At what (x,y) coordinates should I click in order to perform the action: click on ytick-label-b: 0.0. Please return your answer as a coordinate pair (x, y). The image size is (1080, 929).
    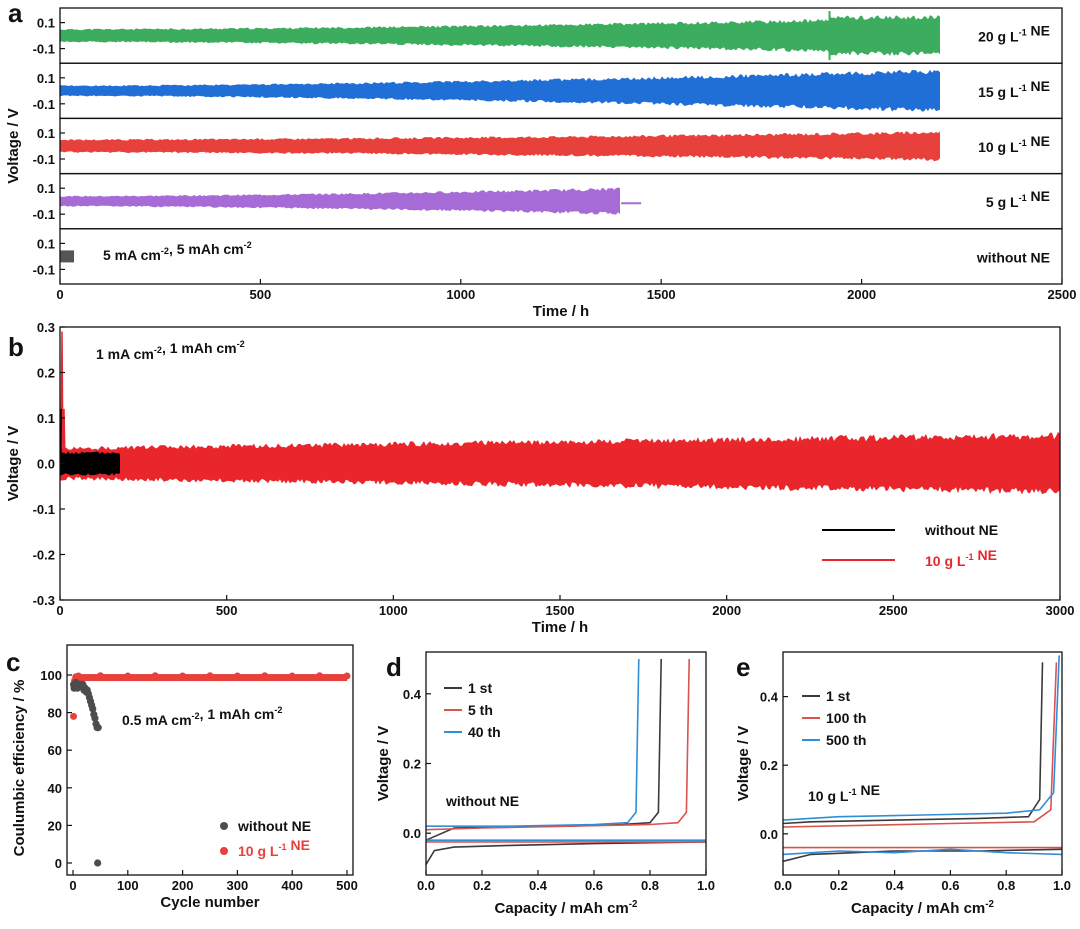
    Looking at the image, I should click on (46, 464).